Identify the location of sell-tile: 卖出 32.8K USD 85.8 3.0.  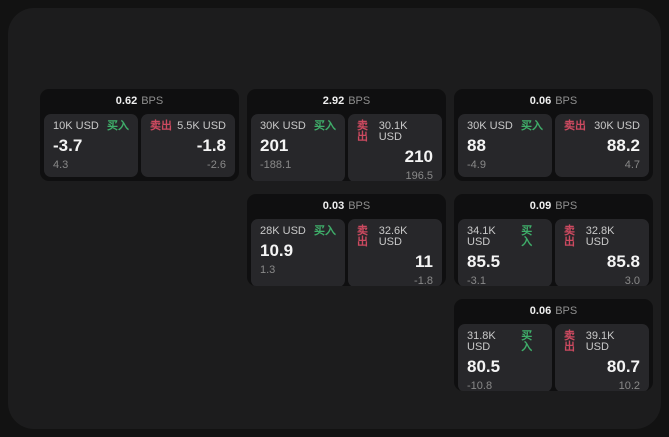
(602, 252).